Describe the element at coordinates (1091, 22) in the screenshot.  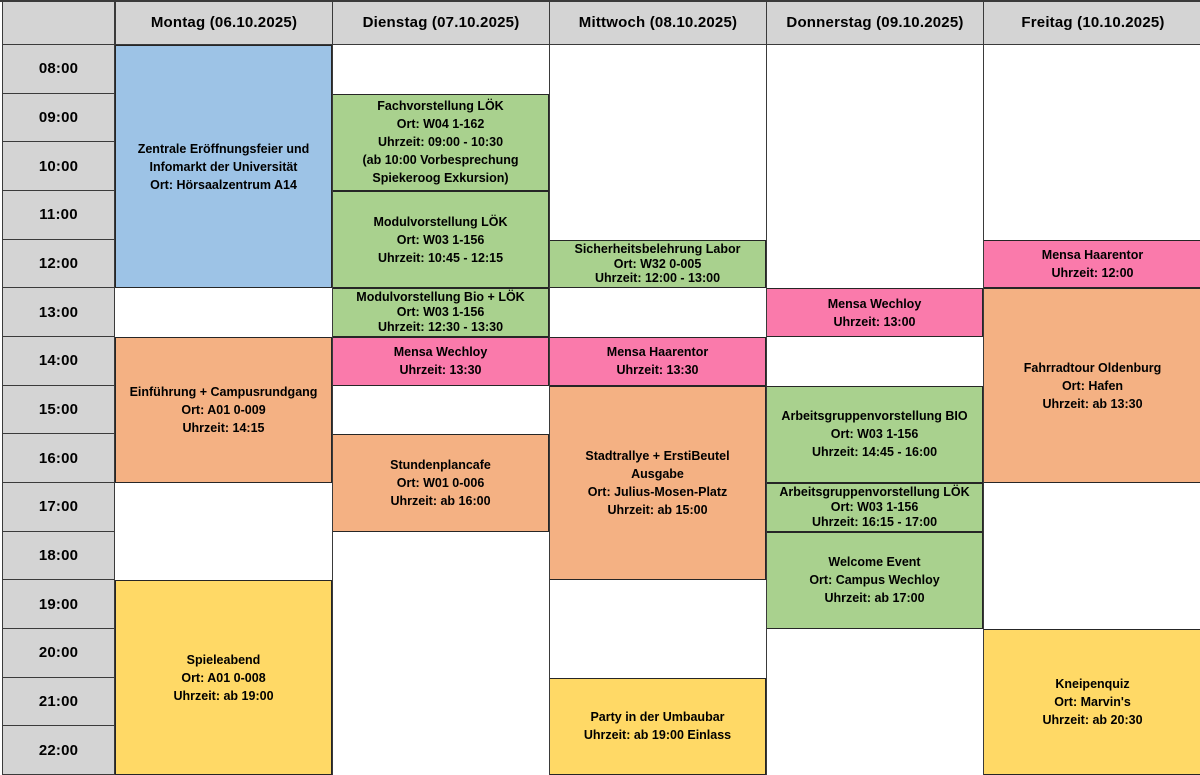
I see `day-header-4: Freitag (10.10.2025)` at that location.